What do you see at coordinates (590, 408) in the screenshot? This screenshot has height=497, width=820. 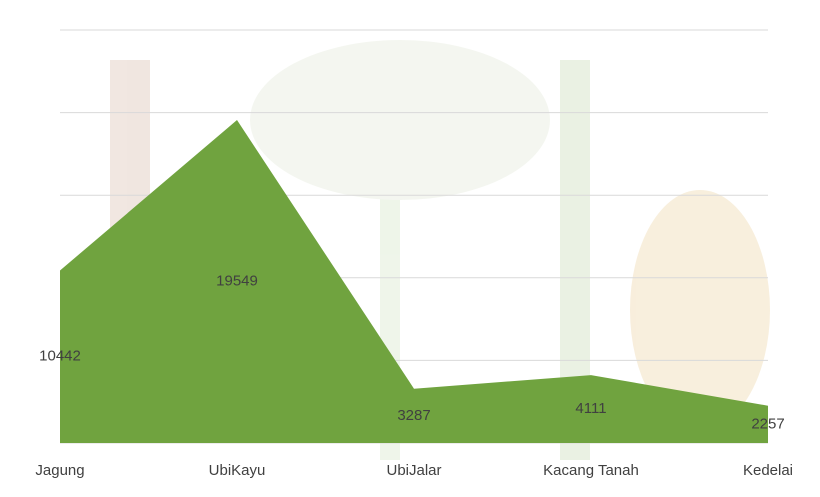 I see `data-label: 4111` at bounding box center [590, 408].